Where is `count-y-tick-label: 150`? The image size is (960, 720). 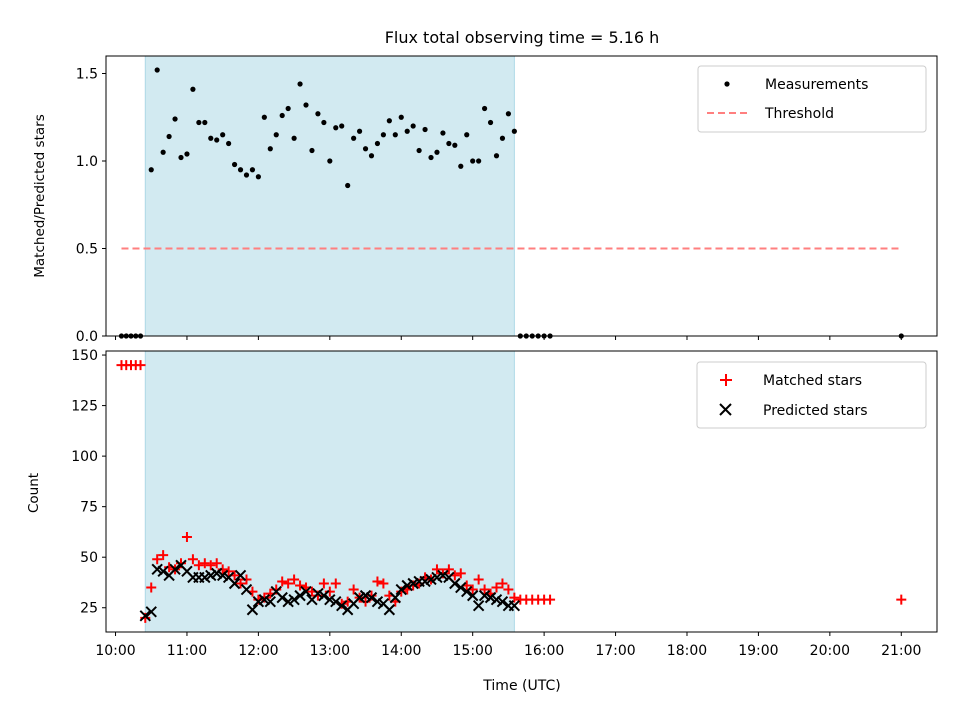 count-y-tick-label: 150 is located at coordinates (84, 356).